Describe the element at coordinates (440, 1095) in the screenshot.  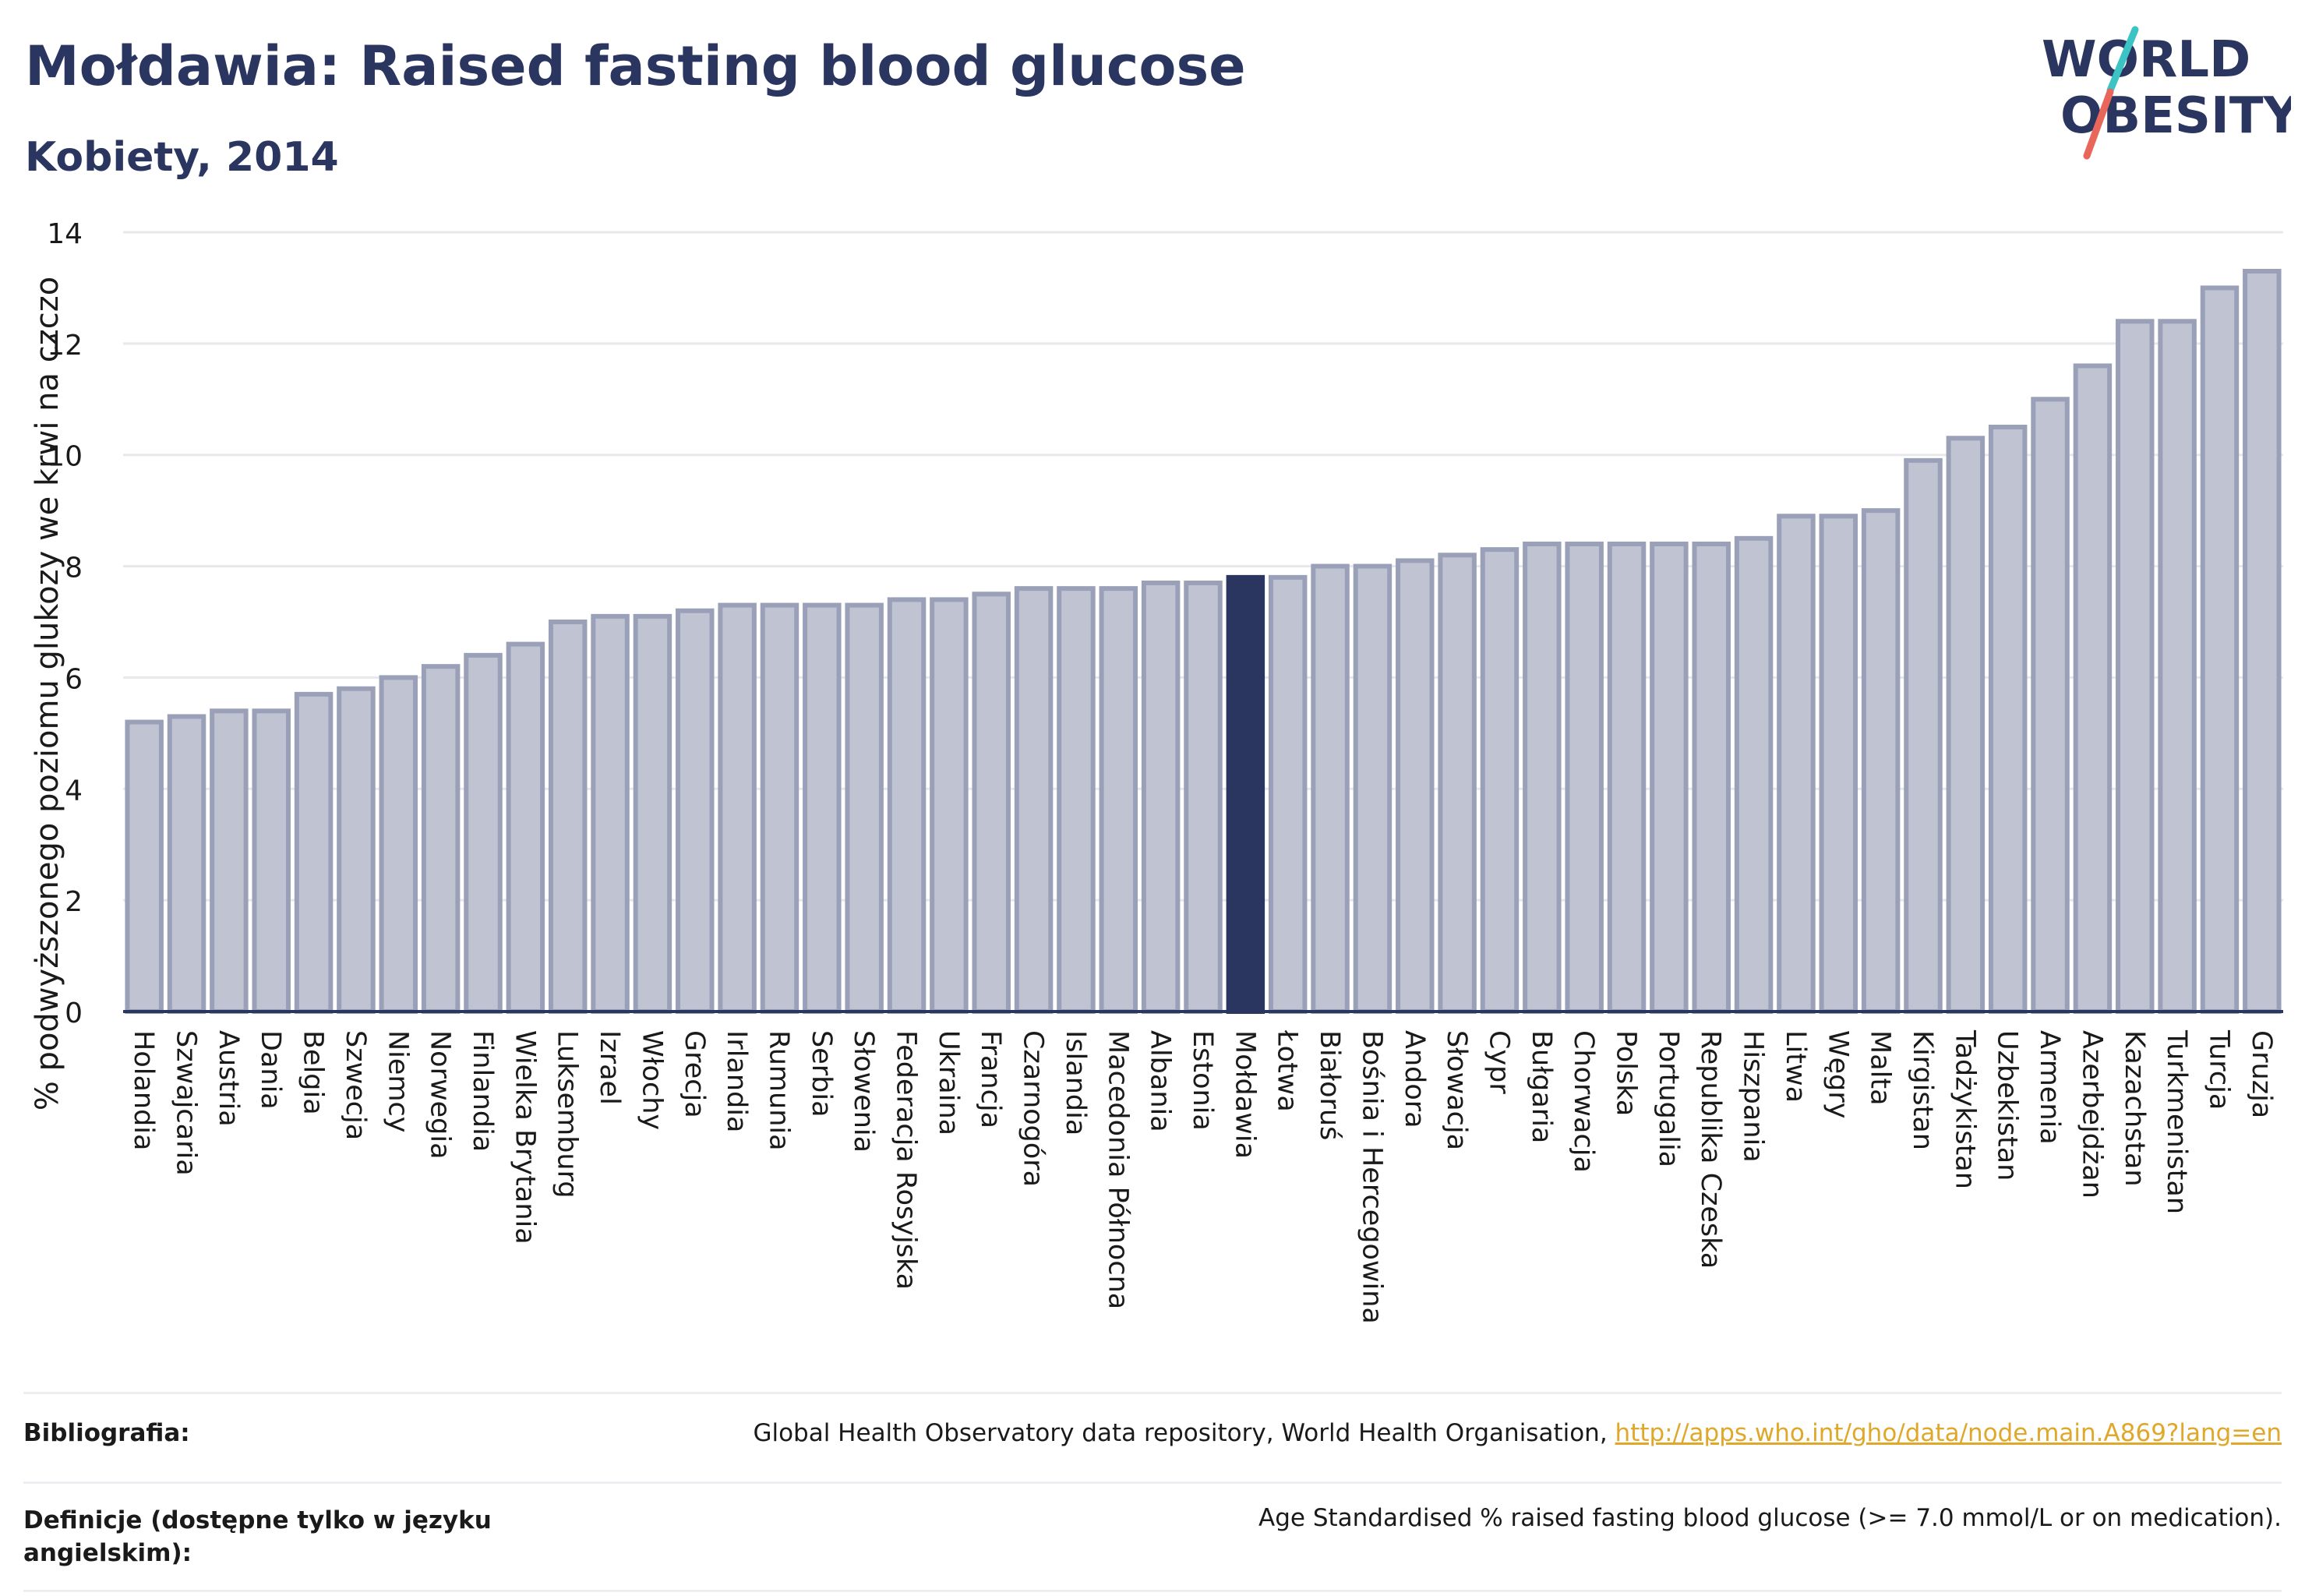
I see `x-tick-label: Norwegia` at that location.